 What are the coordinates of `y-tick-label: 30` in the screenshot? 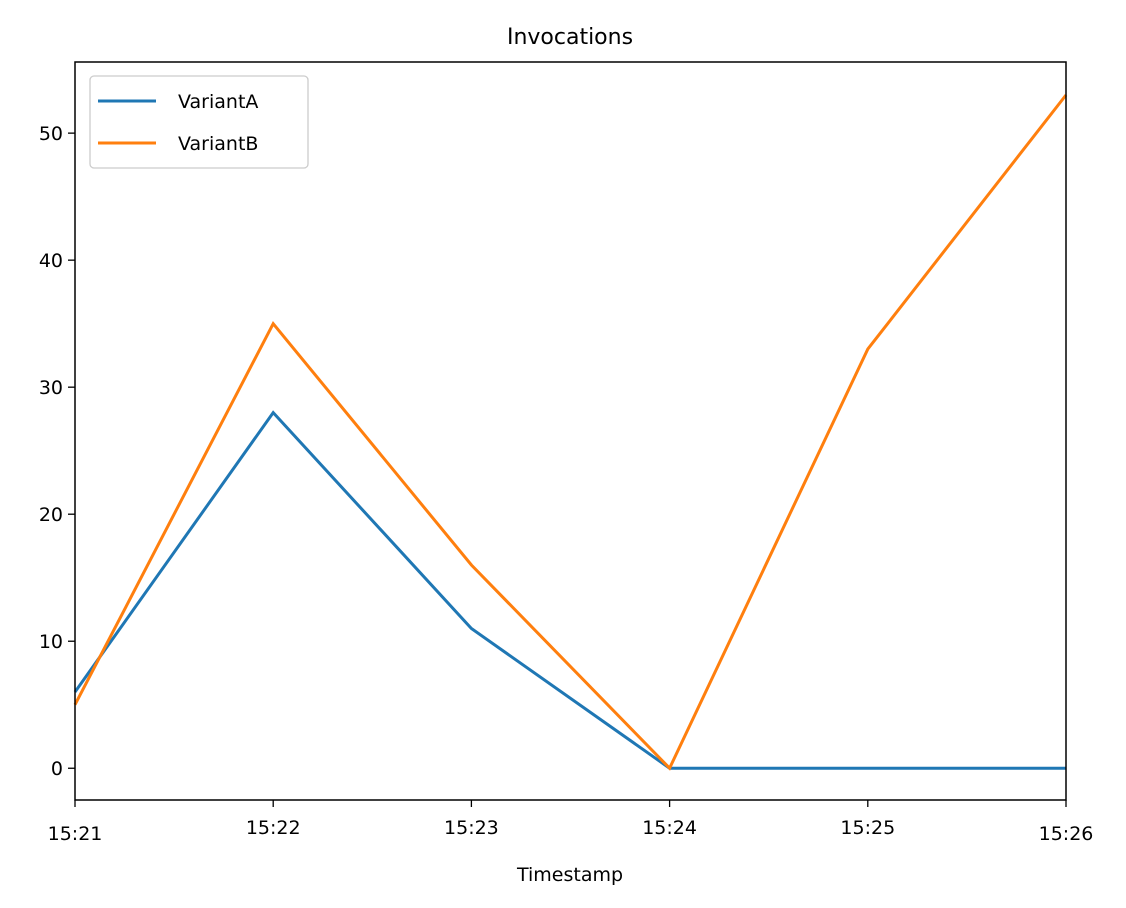 It's located at (51, 388).